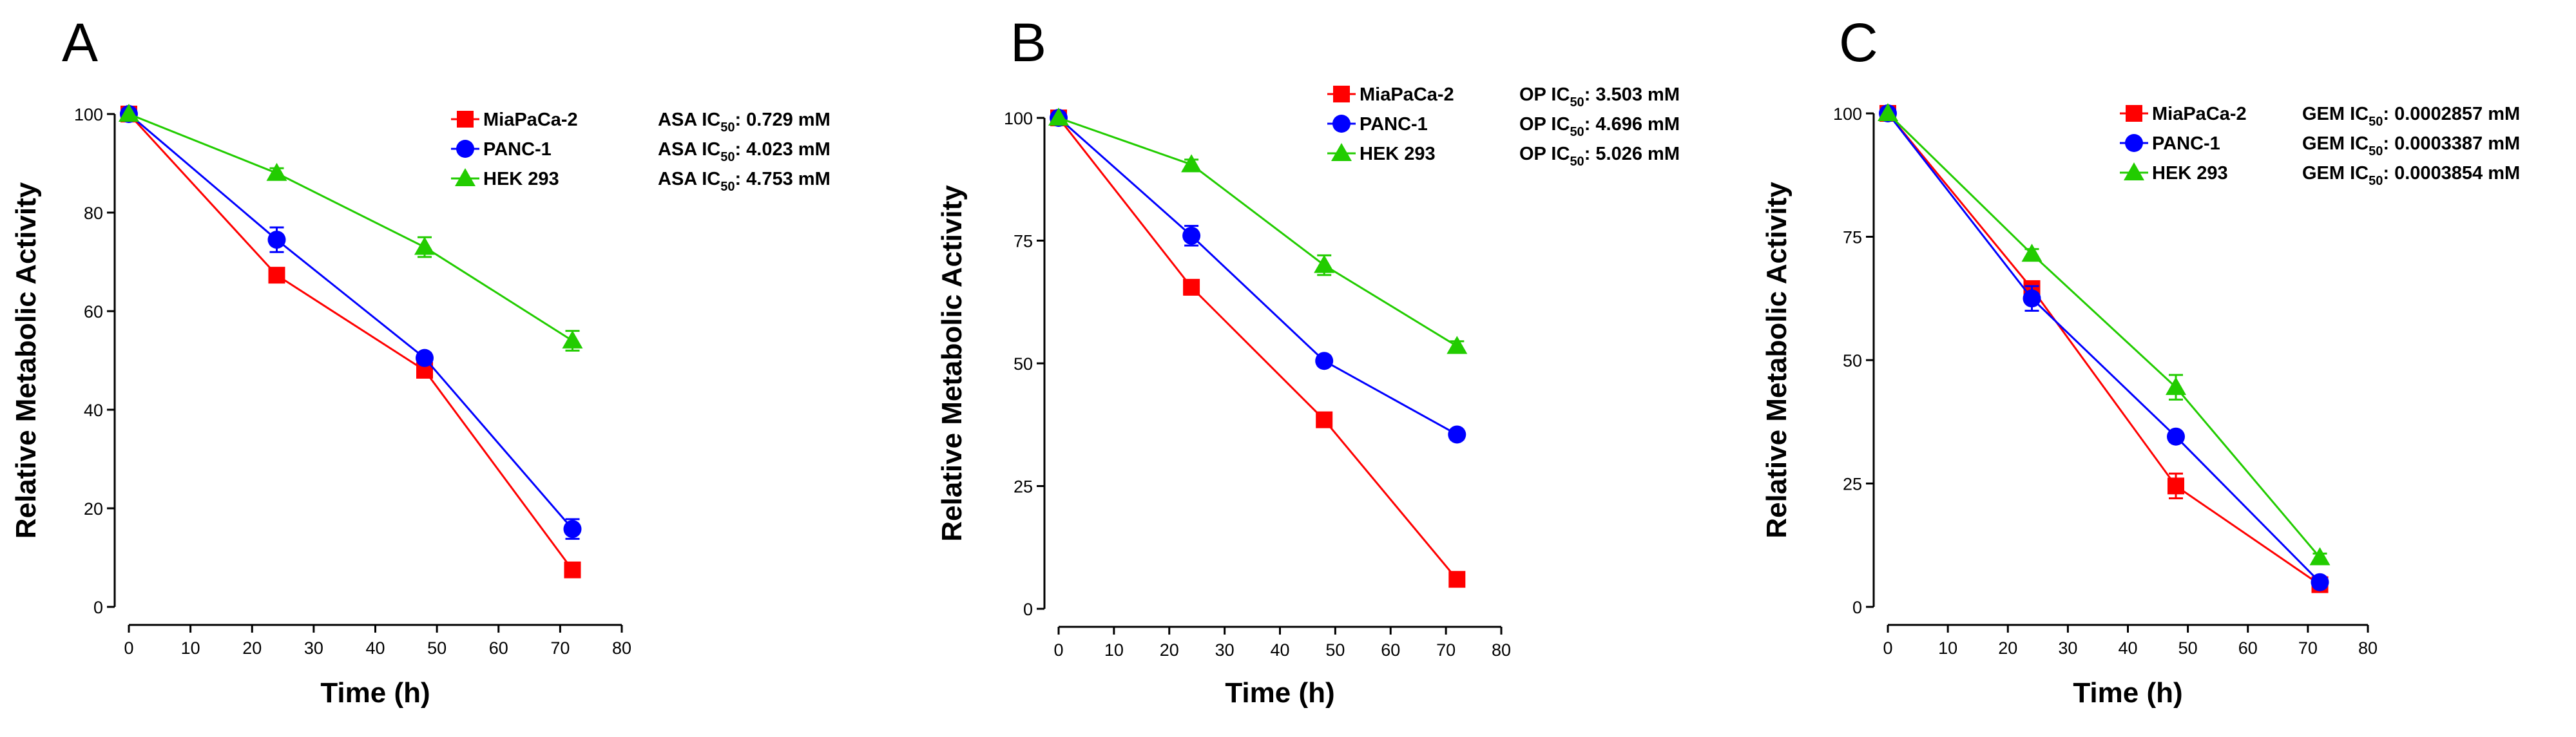  Describe the element at coordinates (1225, 650) in the screenshot. I see `x-tick-label: 30` at that location.